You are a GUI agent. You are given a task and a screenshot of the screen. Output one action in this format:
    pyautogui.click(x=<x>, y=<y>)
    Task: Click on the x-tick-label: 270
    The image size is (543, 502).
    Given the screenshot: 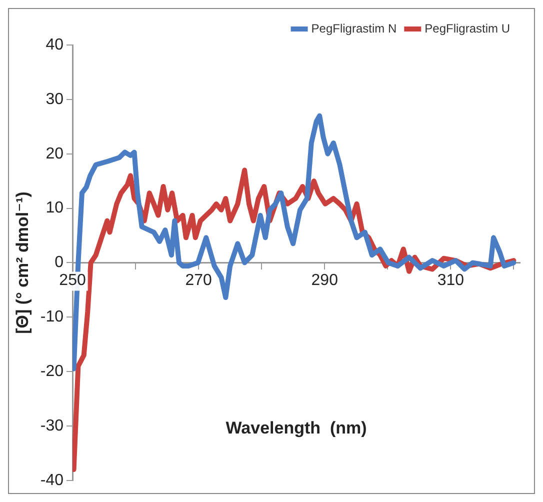 What is the action you would take?
    pyautogui.click(x=198, y=281)
    